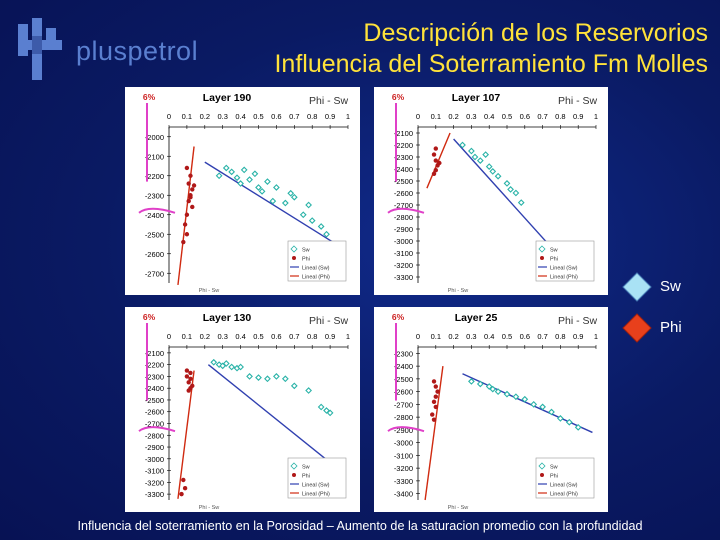 The height and width of the screenshot is (540, 720). Describe the element at coordinates (668, 287) in the screenshot. I see `legend-sw: Sw` at that location.